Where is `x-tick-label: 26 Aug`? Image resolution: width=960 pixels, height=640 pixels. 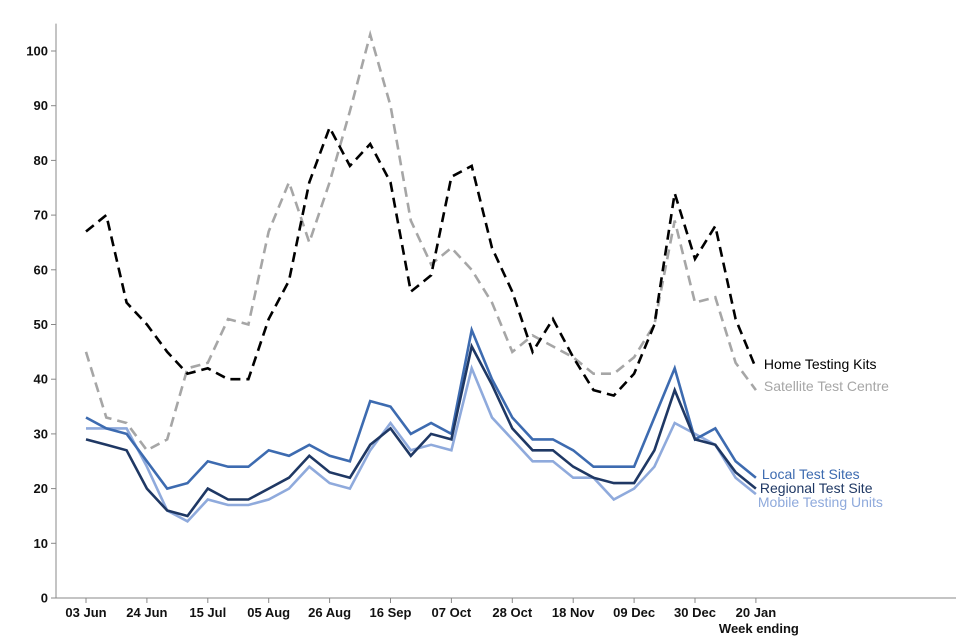 x-tick-label: 26 Aug is located at coordinates (329, 612).